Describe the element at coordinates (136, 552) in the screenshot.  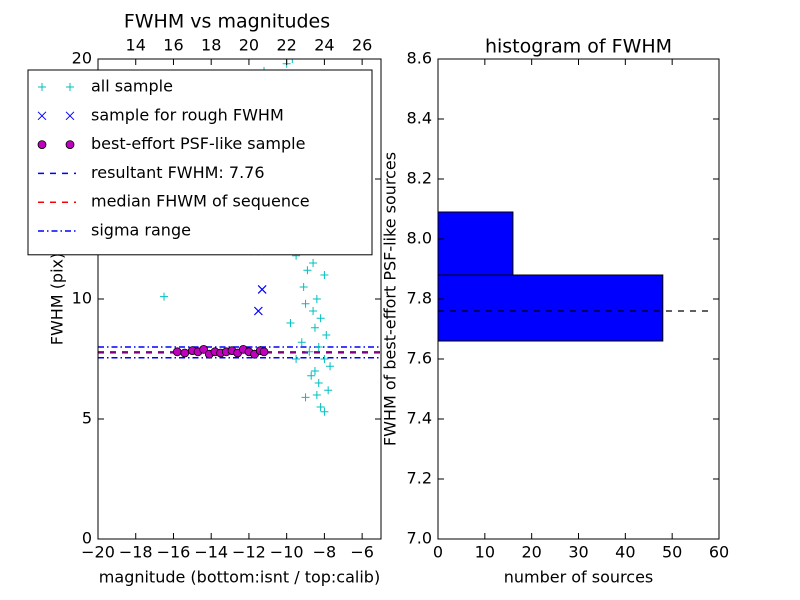
I see `x-tick-label: −18` at that location.